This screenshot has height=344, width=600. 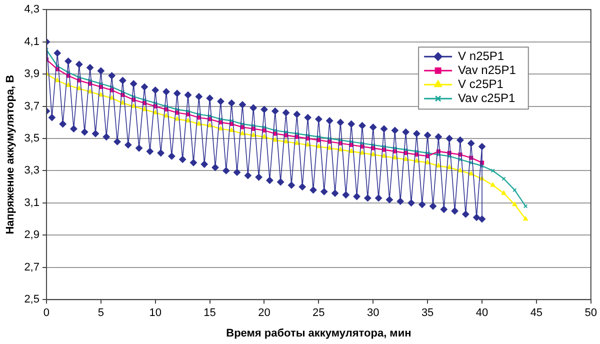 I want to click on x-axis-title: Время работы аккумулятора, мин, so click(x=319, y=333).